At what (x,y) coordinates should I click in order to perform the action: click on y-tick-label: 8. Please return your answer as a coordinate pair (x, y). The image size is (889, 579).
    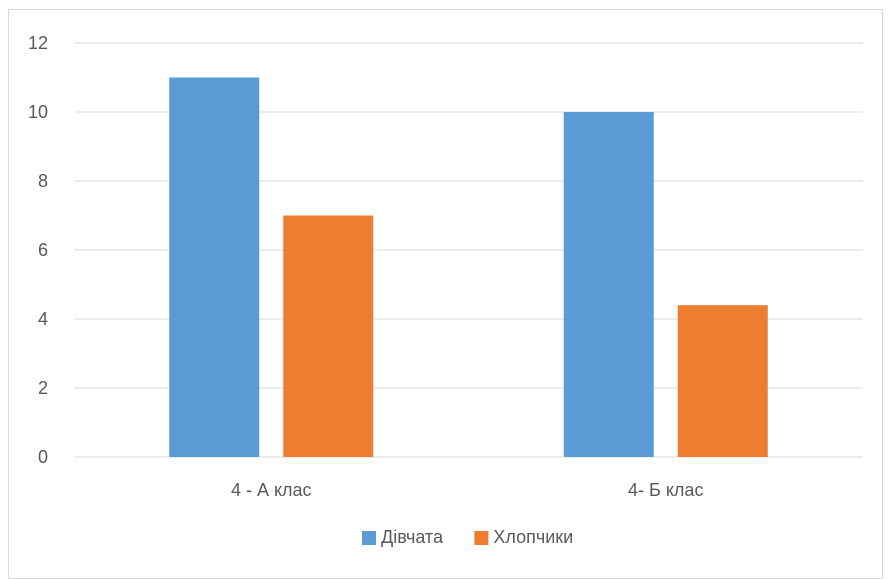
    Looking at the image, I should click on (43, 181).